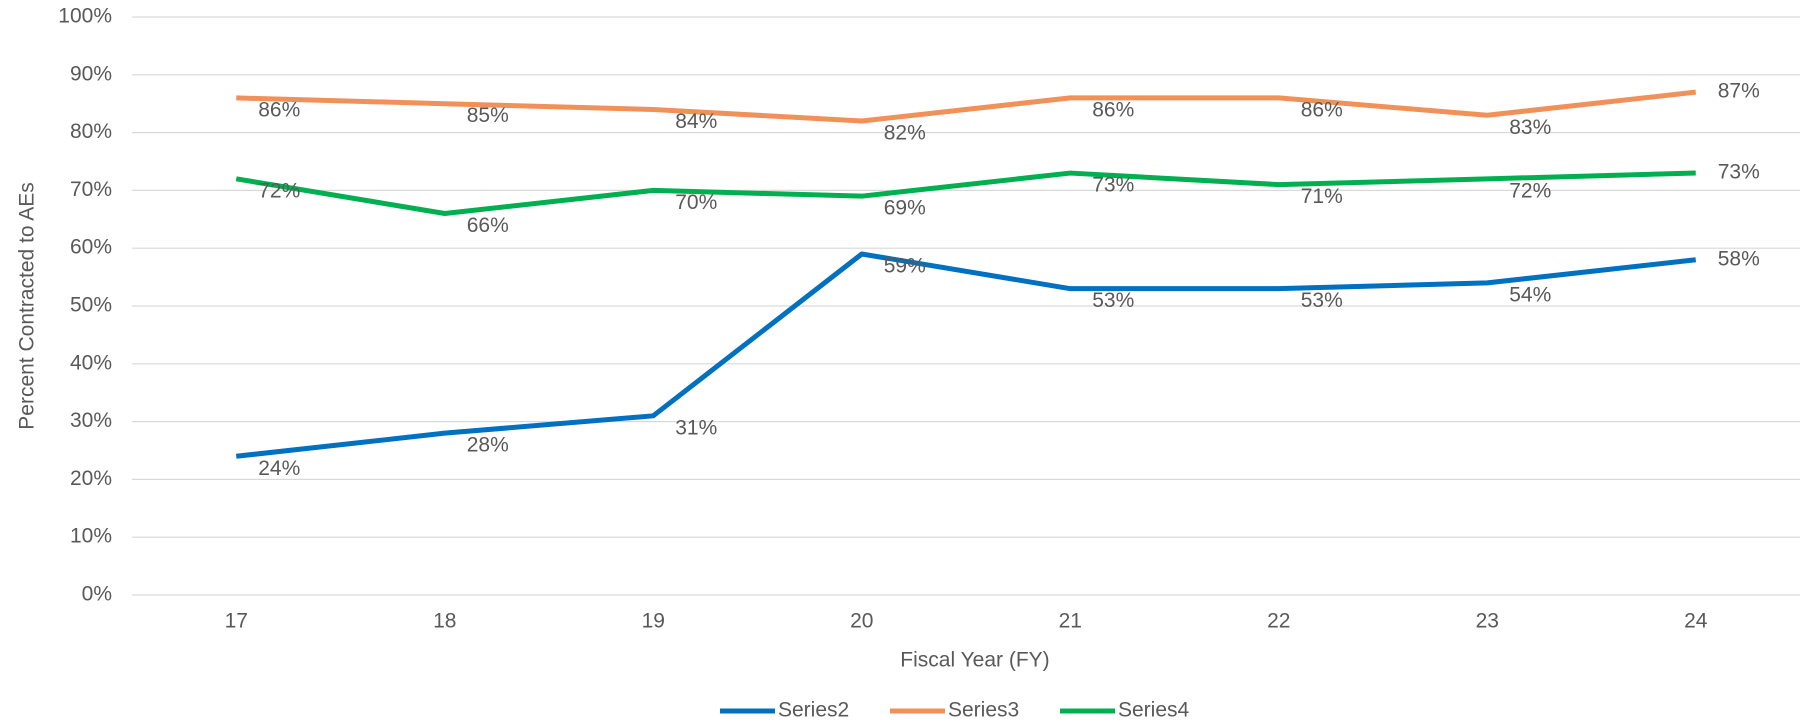  I want to click on x-tick-label: 23, so click(1487, 621).